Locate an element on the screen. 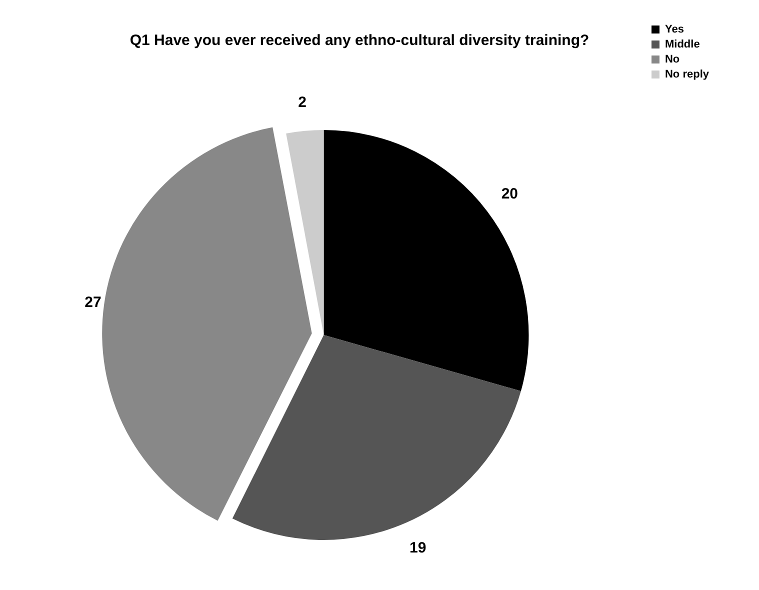  data-label: 27 is located at coordinates (93, 302).